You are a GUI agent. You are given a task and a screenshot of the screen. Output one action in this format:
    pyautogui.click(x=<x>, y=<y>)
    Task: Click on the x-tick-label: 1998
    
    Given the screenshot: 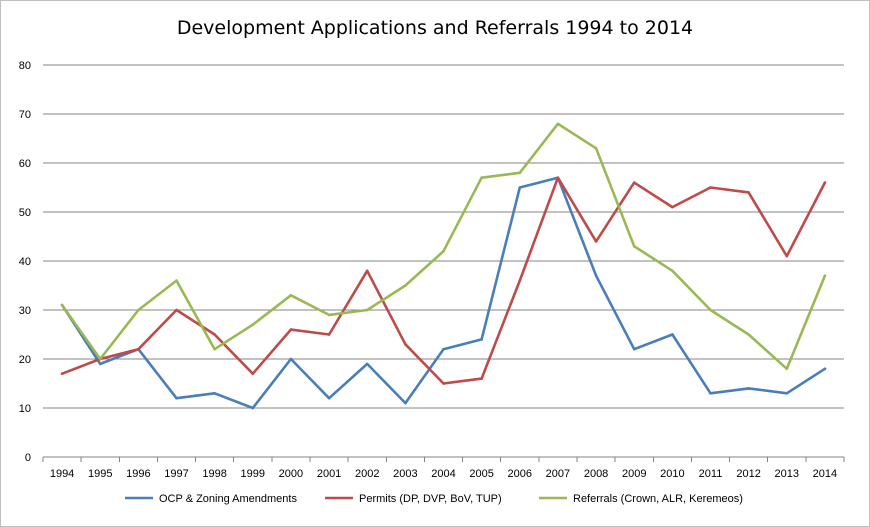 What is the action you would take?
    pyautogui.click(x=214, y=474)
    